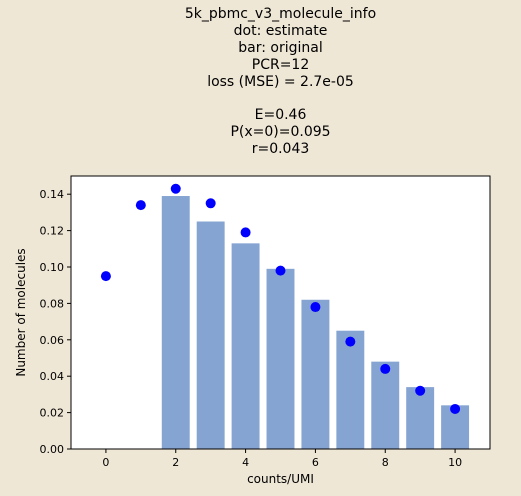  I want to click on y-tick-label-0.06: 0.06, so click(52, 340).